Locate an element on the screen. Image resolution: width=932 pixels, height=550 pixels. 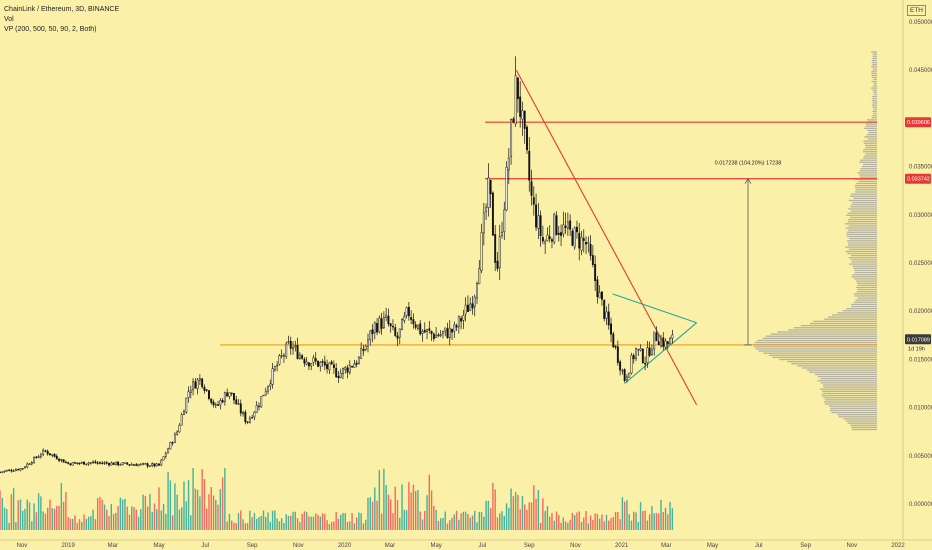
measure-label: 0.017238 (104.20%) 17238 is located at coordinates (748, 164).